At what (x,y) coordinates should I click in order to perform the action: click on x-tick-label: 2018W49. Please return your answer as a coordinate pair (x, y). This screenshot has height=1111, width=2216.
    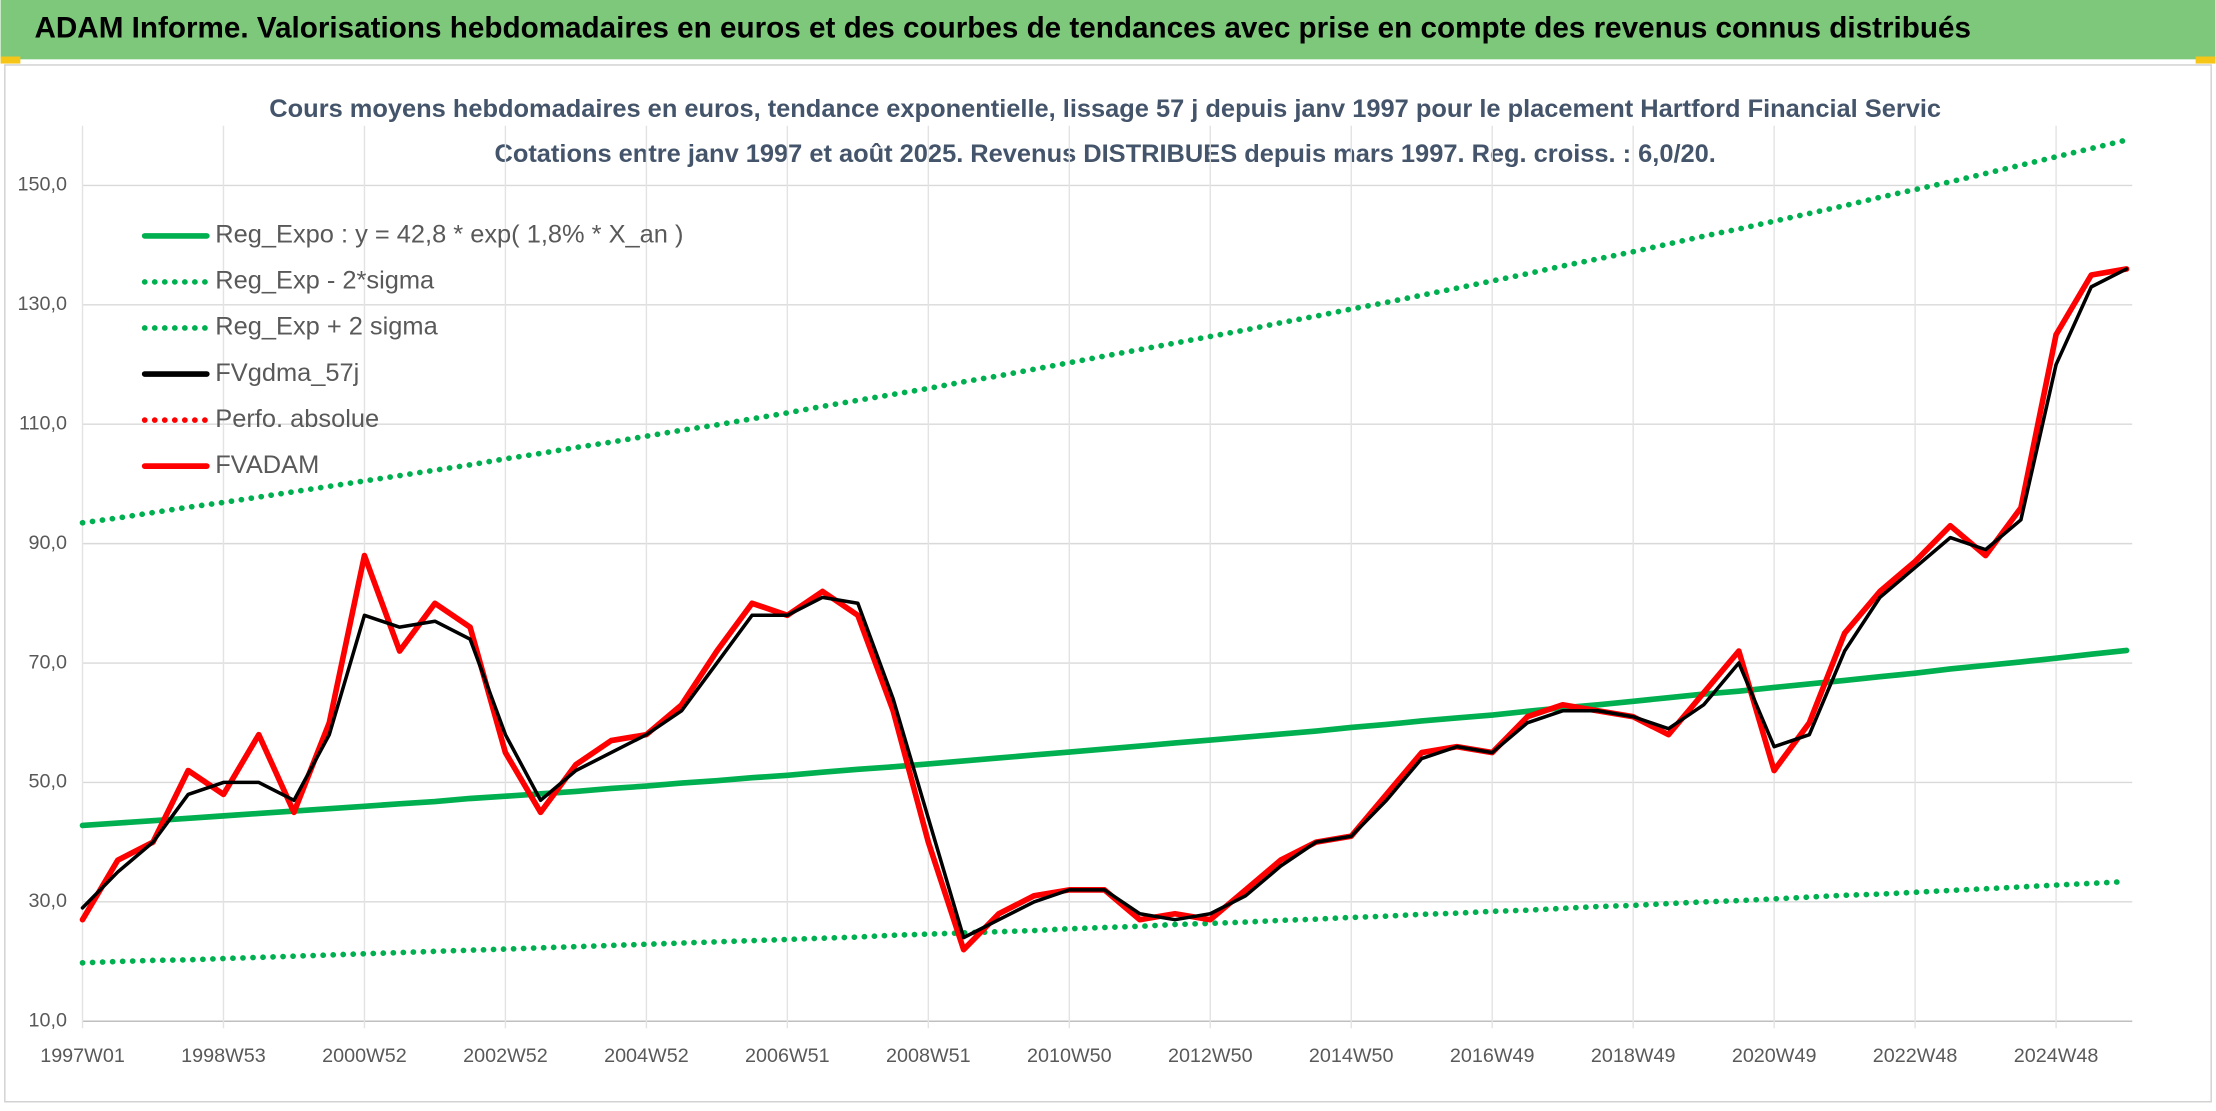
    Looking at the image, I should click on (1633, 1056).